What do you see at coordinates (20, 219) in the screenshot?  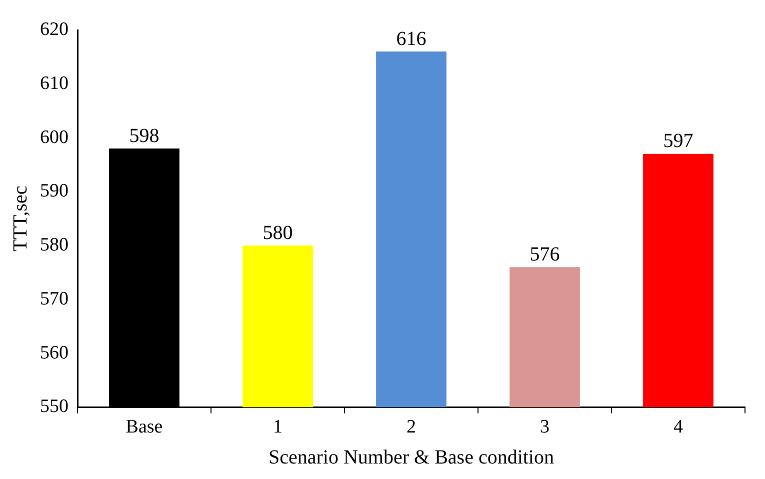 I see `y-axis-title: TTT,sec` at bounding box center [20, 219].